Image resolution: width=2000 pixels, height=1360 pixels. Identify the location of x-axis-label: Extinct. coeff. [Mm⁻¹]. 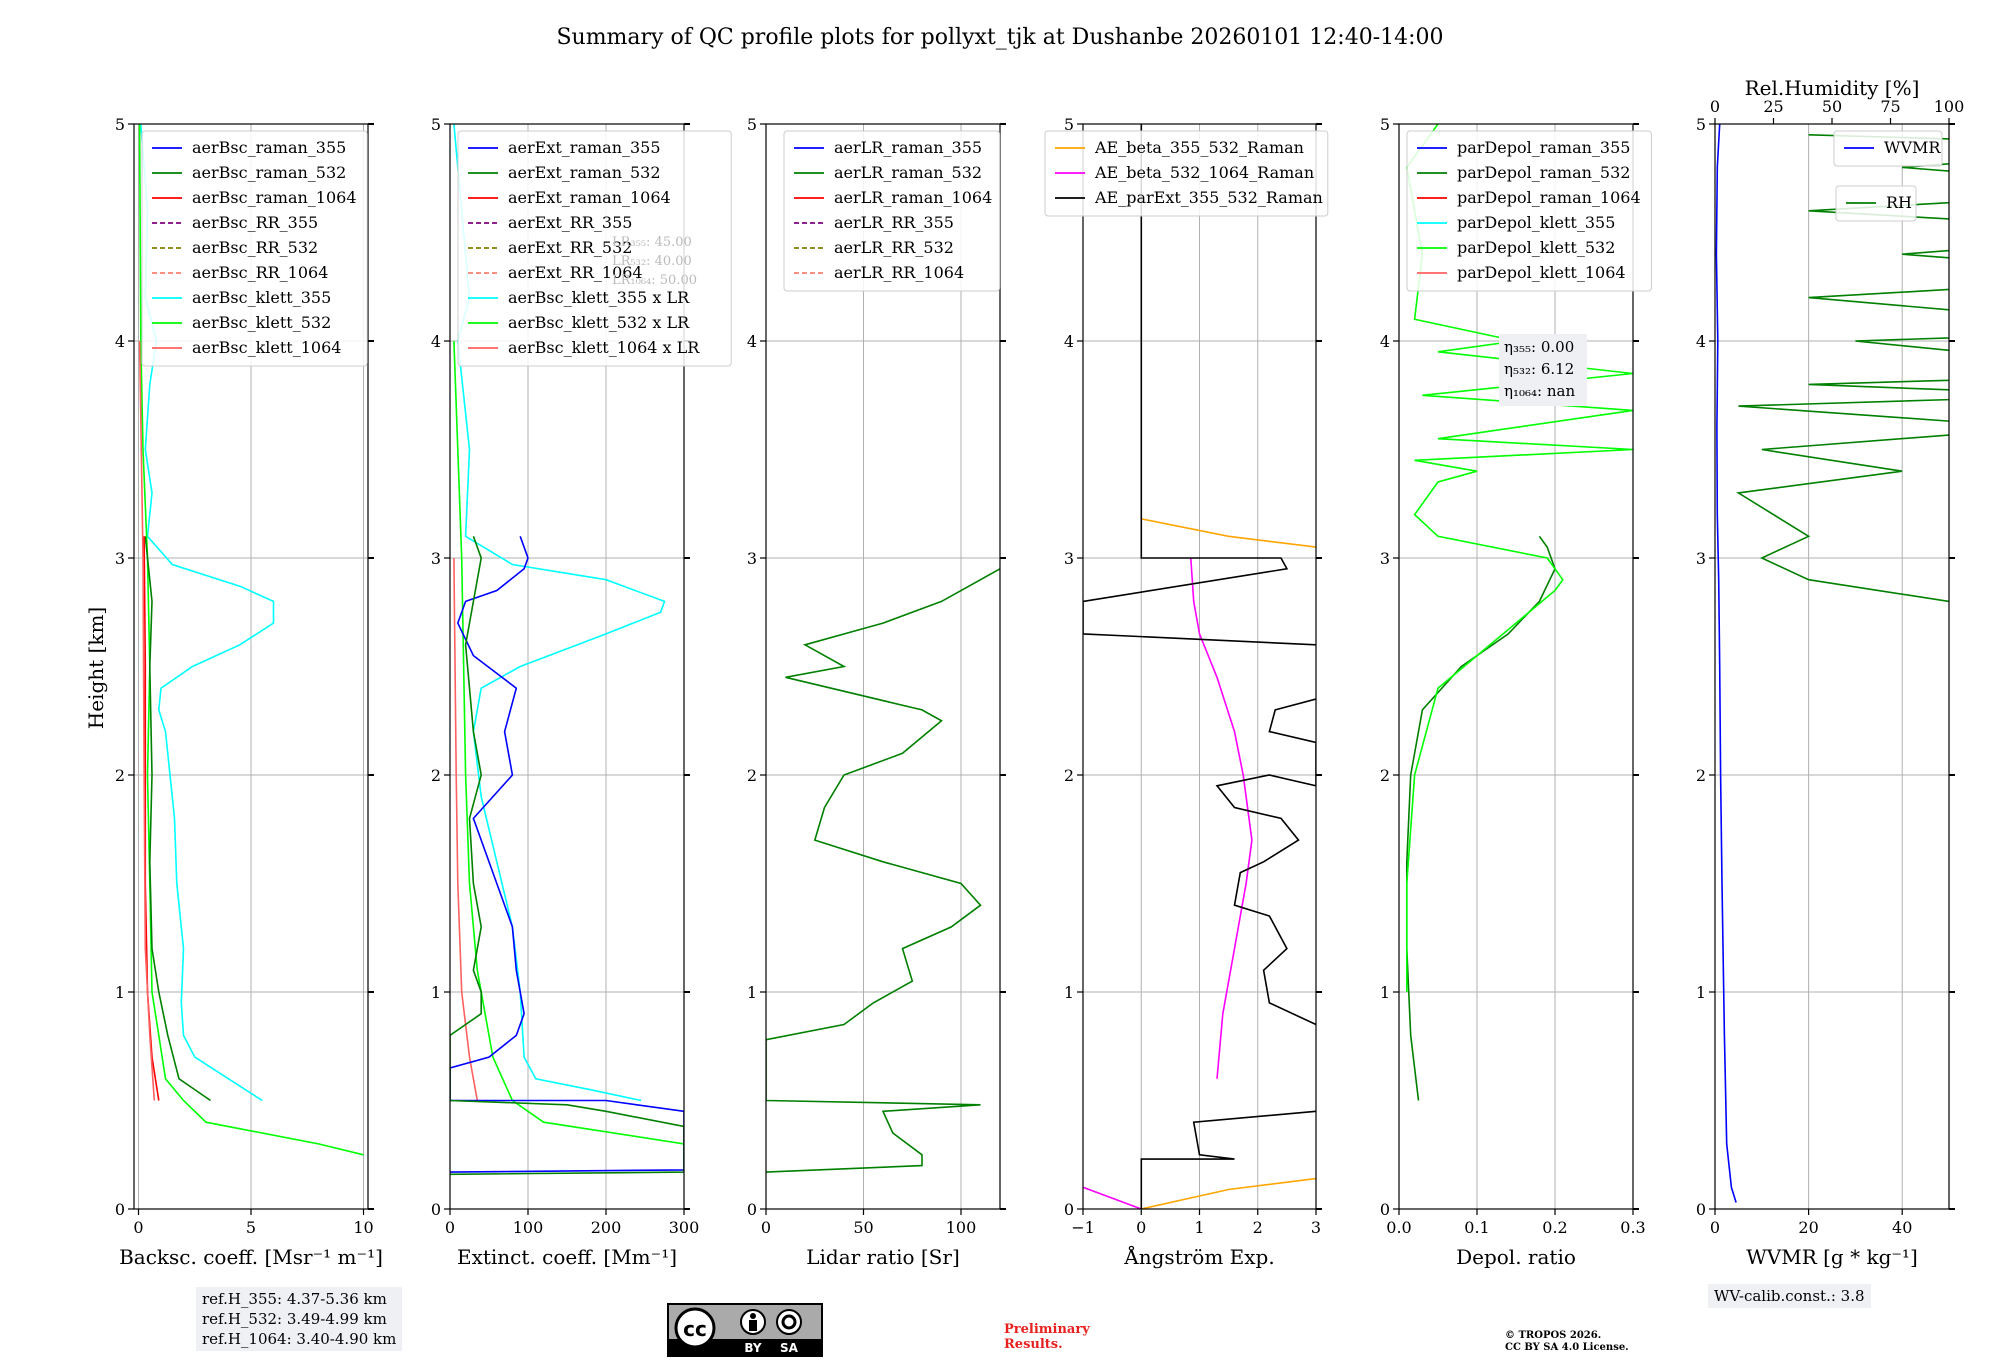
(567, 1257).